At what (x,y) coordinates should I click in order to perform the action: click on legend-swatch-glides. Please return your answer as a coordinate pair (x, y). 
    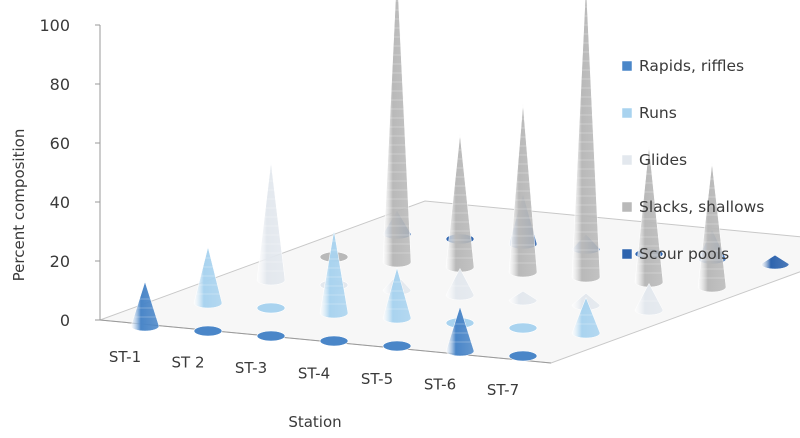
    Looking at the image, I should click on (627, 160).